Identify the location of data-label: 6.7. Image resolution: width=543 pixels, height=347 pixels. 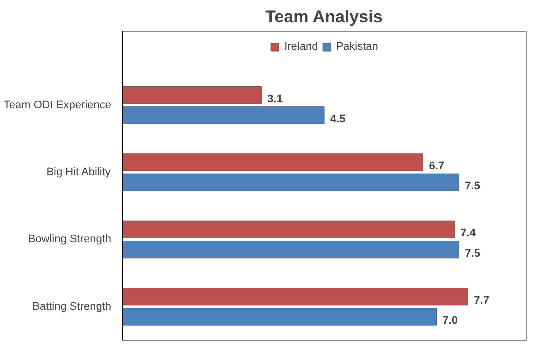
(437, 166).